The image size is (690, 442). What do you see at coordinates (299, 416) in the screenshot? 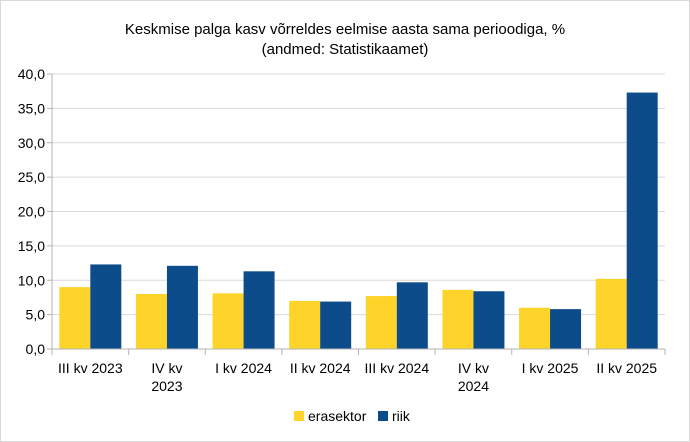
I see `legend-swatch-erasektor` at bounding box center [299, 416].